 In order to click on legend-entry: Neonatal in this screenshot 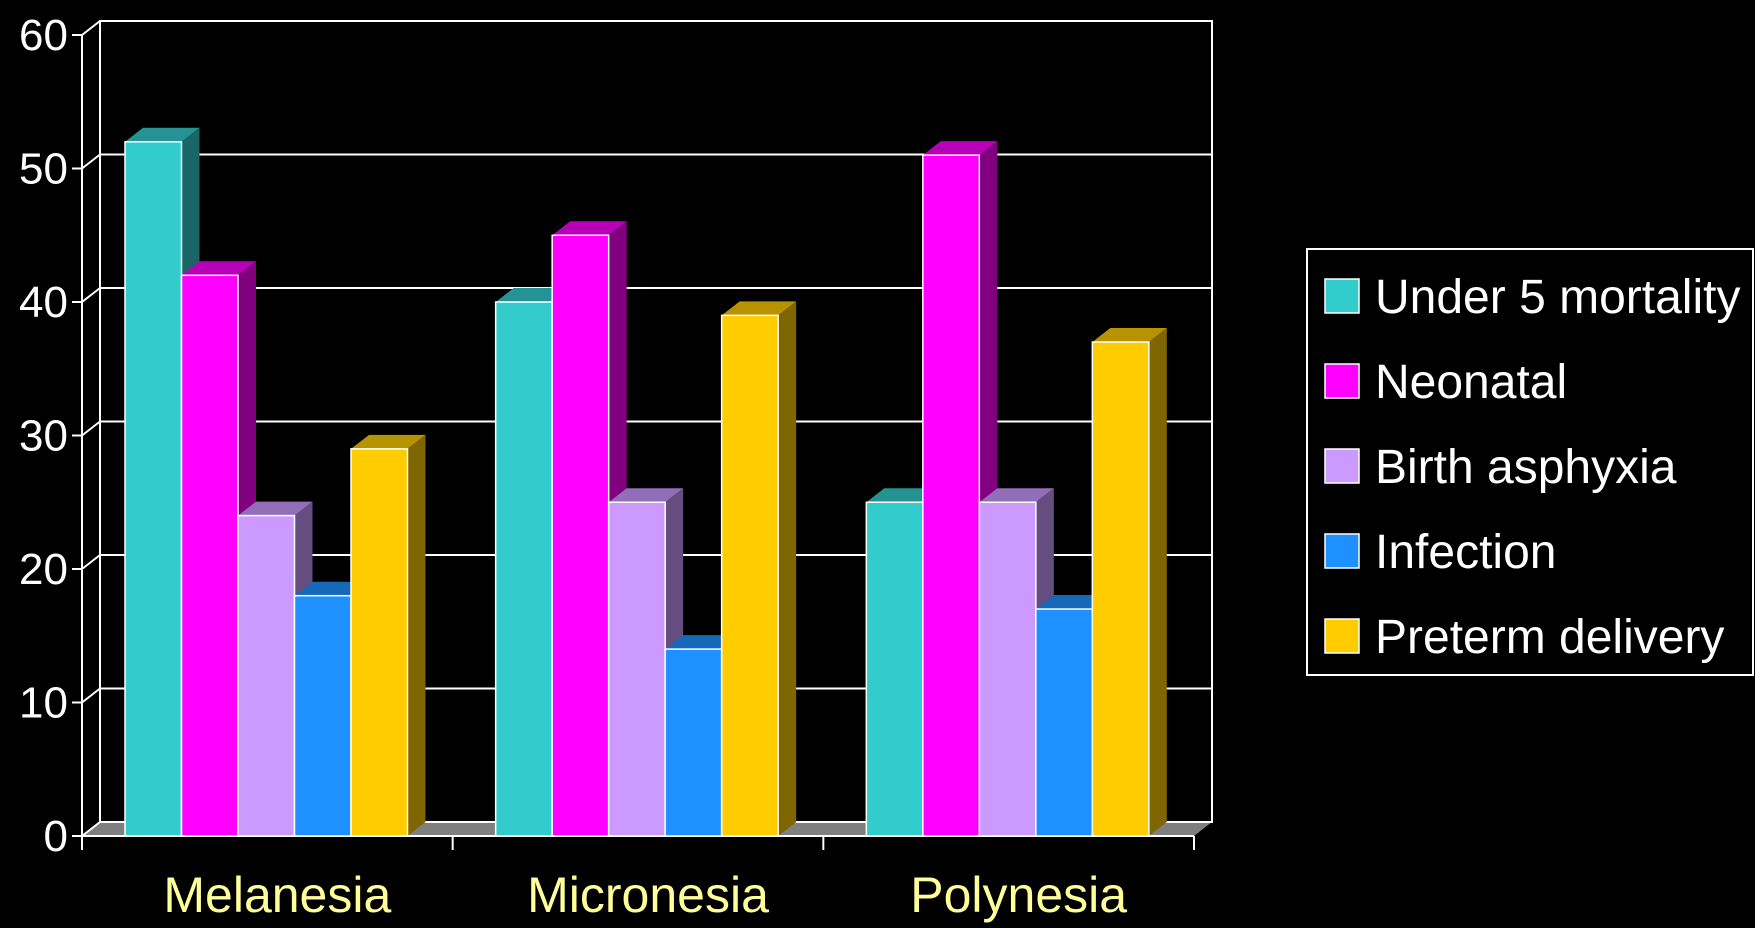, I will do `click(1471, 382)`.